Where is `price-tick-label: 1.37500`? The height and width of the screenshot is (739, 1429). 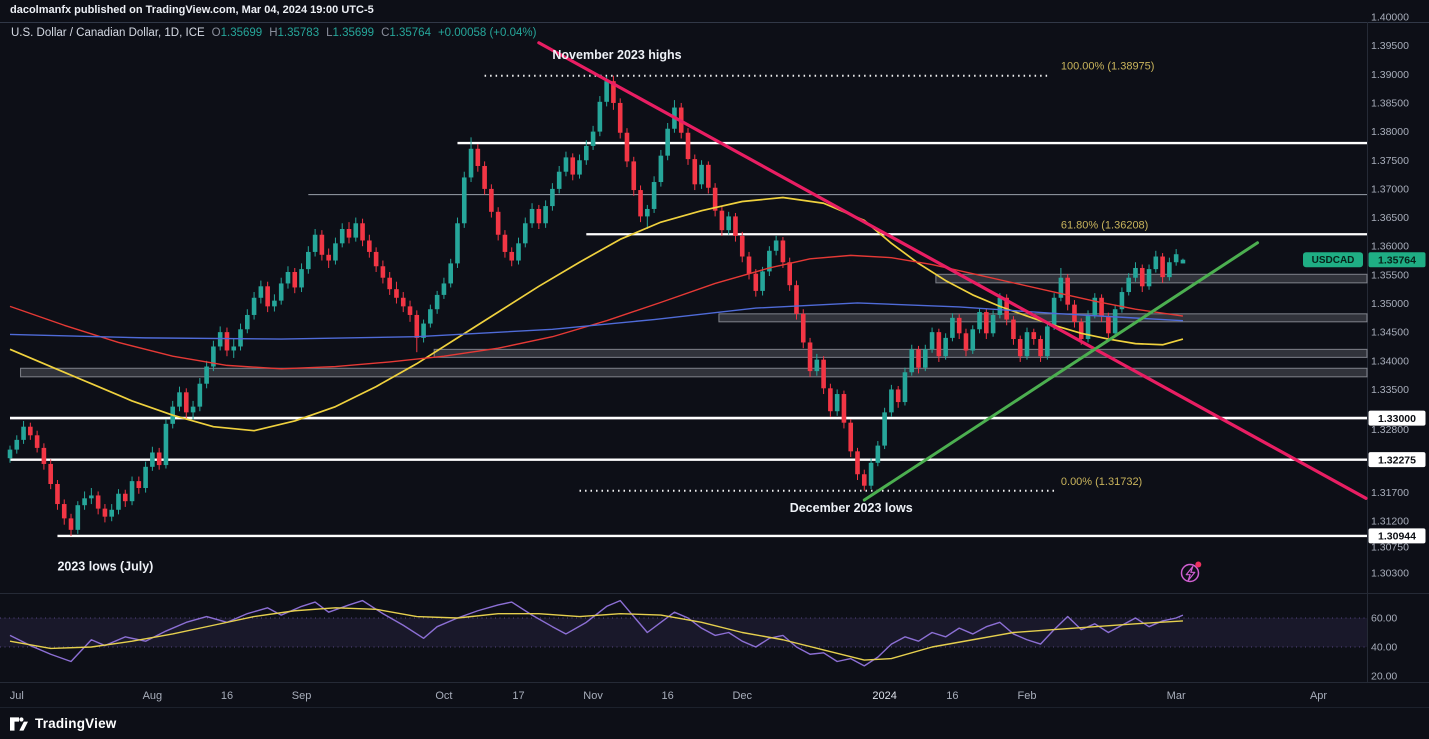 price-tick-label: 1.37500 is located at coordinates (1390, 161).